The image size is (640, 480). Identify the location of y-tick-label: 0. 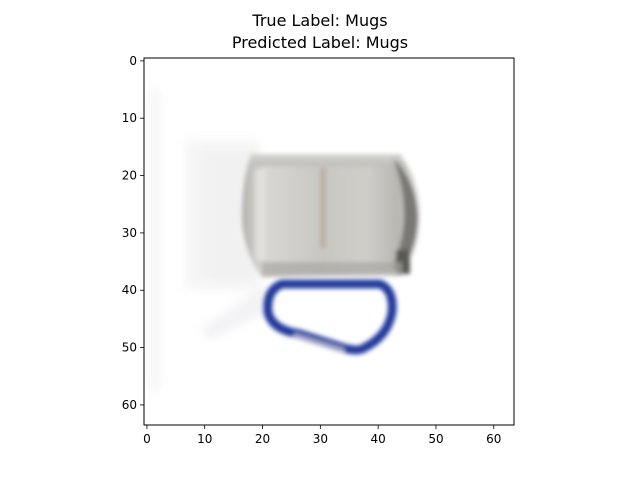
(133, 61).